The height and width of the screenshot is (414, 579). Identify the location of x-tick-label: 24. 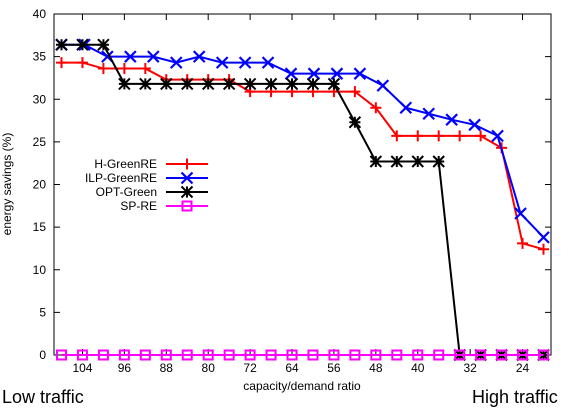
(523, 368).